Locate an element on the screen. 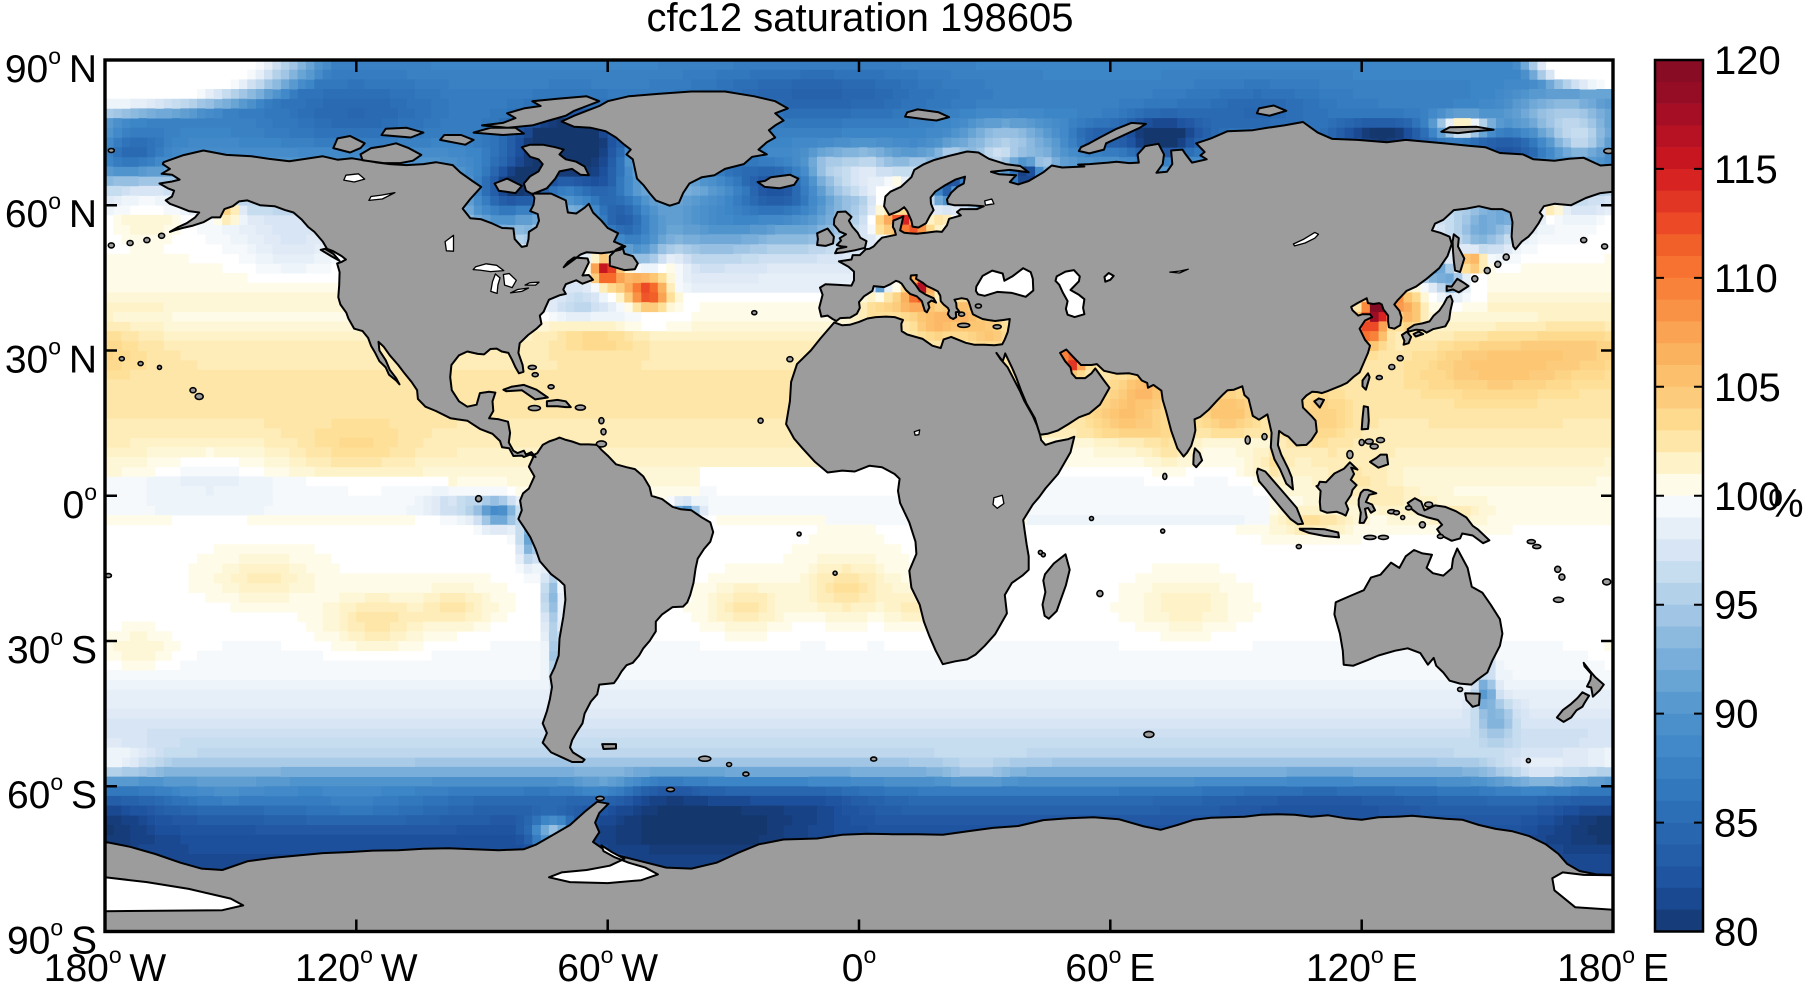 Image resolution: width=1808 pixels, height=984 pixels. svg-text: cfc12 saturation 198605 is located at coordinates (860, 20).